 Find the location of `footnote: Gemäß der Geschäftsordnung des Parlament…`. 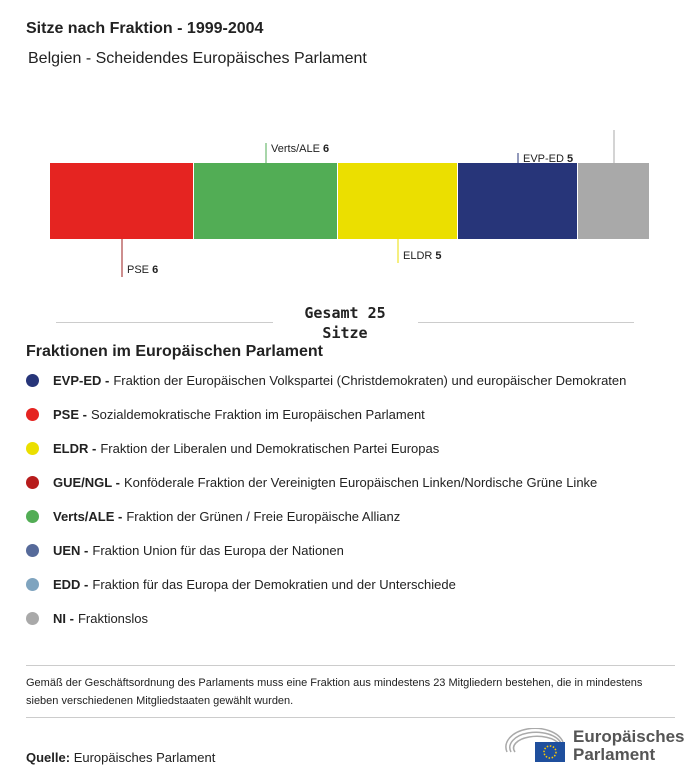

footnote: Gemäß der Geschäftsordnung des Parlament… is located at coordinates (334, 692).